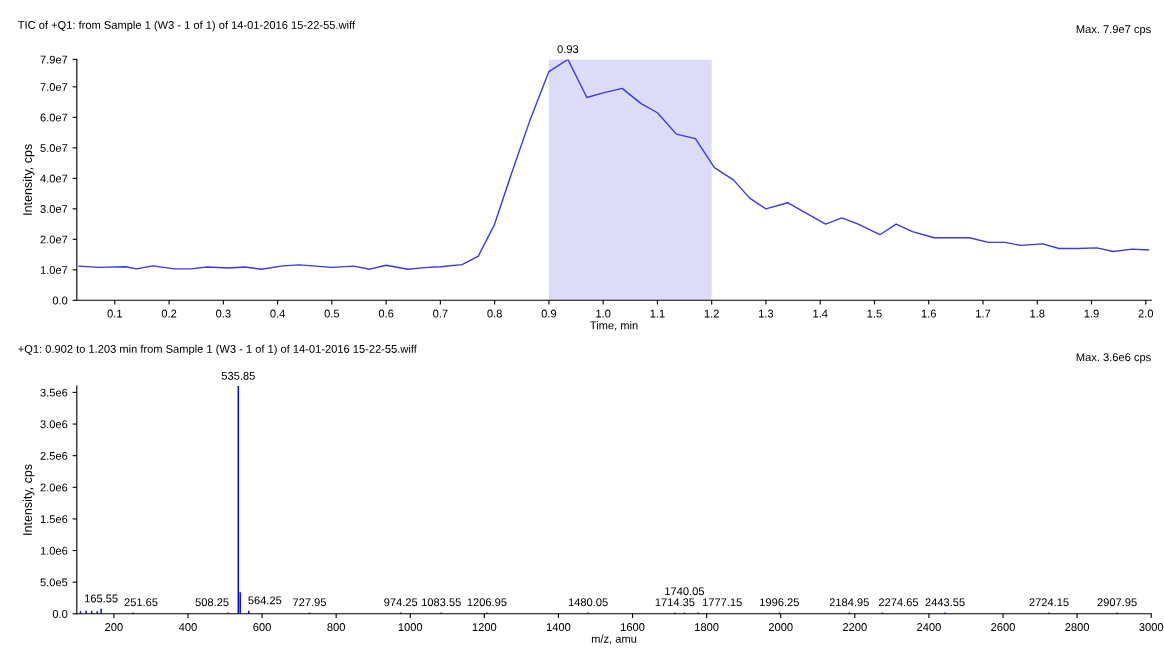  I want to click on annotation: 2184.95, so click(849, 602).